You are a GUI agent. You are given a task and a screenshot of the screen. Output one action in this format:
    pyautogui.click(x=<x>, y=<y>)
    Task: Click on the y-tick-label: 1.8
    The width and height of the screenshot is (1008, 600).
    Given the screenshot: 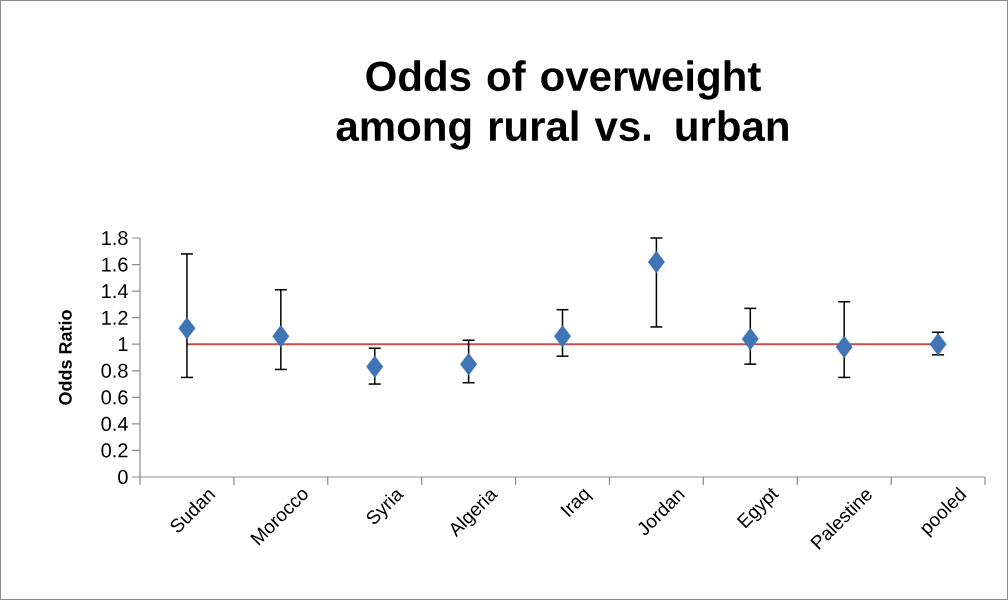 What is the action you would take?
    pyautogui.click(x=115, y=238)
    